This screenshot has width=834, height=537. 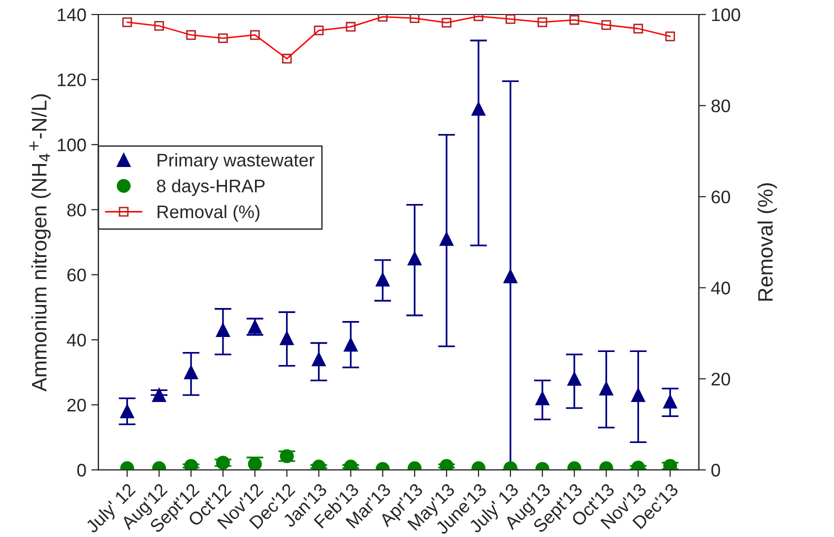 I want to click on y2-tick-label: 80, so click(x=720, y=106).